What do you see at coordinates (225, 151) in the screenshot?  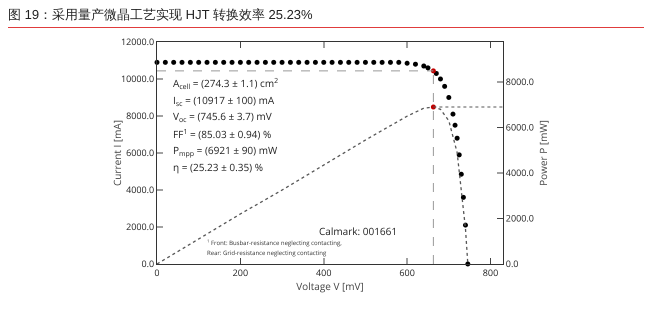 I see `annotation: P$_{mpp}$ = (6921 ± 90) mW` at bounding box center [225, 151].